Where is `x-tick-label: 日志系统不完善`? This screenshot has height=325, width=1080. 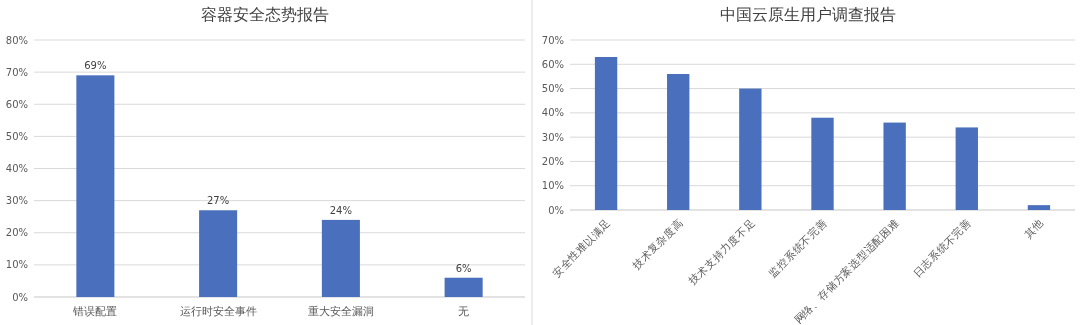
x-tick-label: 日志系统不完善 is located at coordinates (942, 248).